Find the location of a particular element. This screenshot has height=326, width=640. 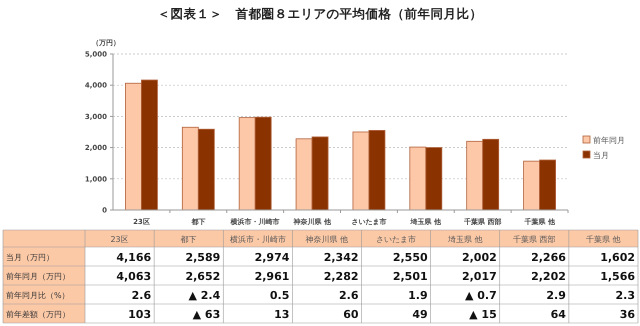

text: 60 is located at coordinates (351, 314).